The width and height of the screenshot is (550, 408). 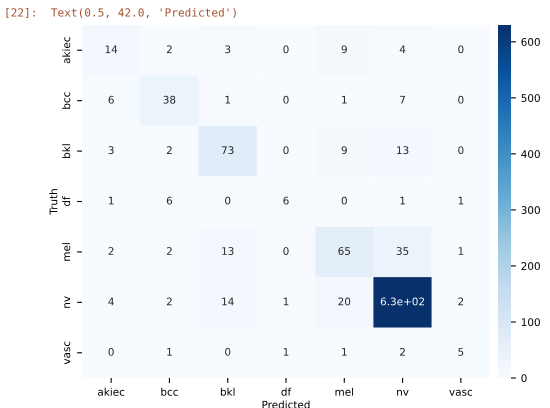 I want to click on data-label: 7, so click(x=402, y=100).